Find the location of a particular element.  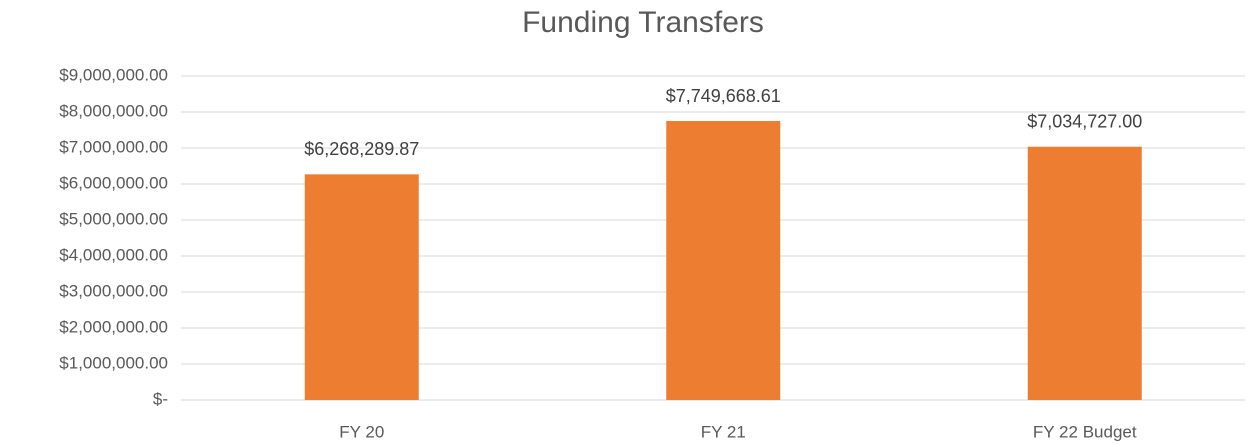

data-label: $7,034,727.00 is located at coordinates (1084, 121).